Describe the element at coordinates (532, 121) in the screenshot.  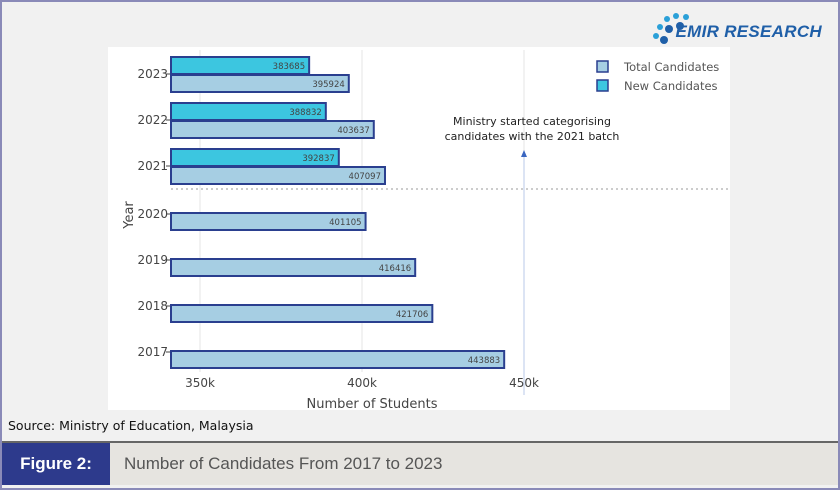
I see `annotation-text: Ministry started categorising` at that location.